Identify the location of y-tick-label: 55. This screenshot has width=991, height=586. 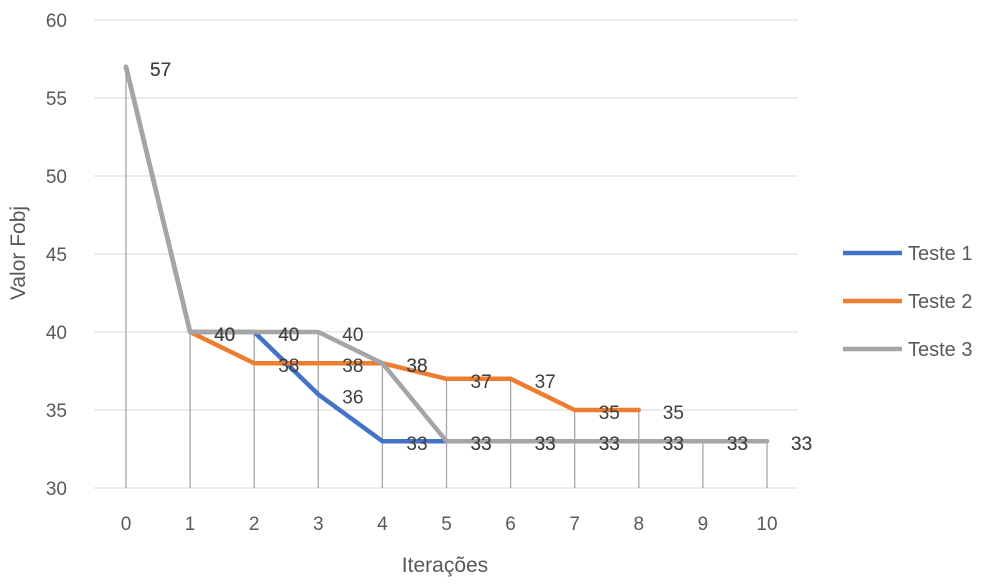
(56, 99).